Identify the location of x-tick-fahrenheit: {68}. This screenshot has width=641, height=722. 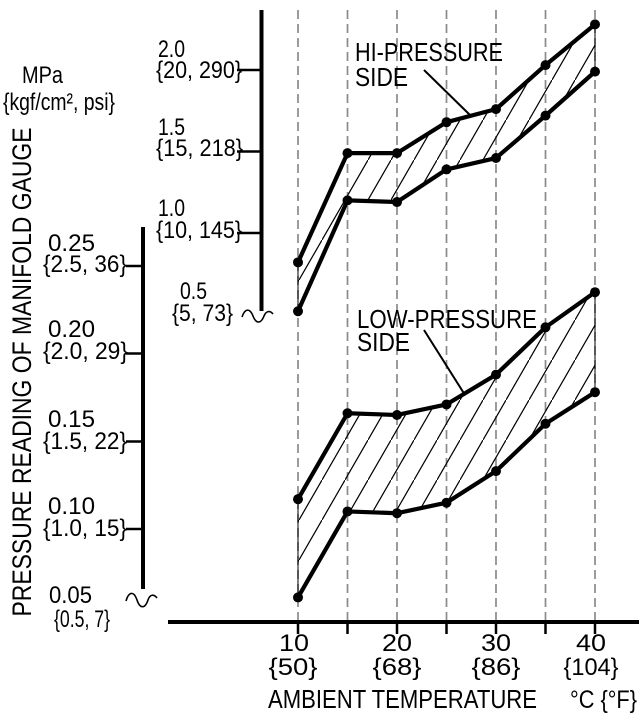
(397, 667).